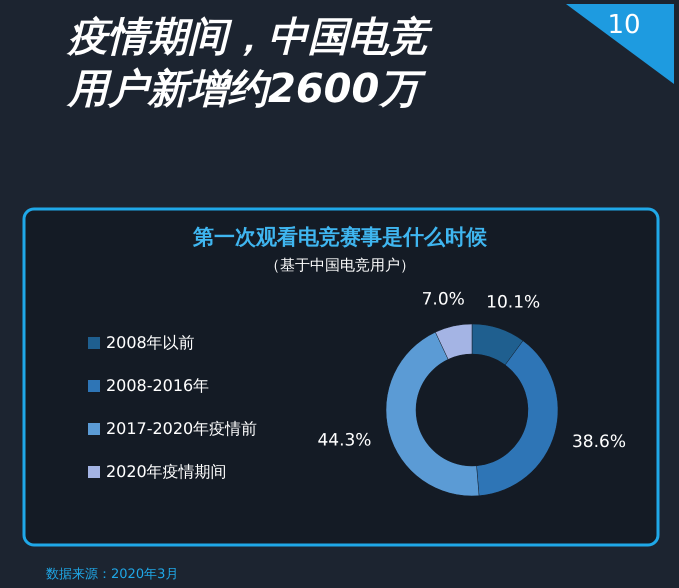  Describe the element at coordinates (150, 342) in the screenshot. I see `legend-label: 2008年以前` at that location.